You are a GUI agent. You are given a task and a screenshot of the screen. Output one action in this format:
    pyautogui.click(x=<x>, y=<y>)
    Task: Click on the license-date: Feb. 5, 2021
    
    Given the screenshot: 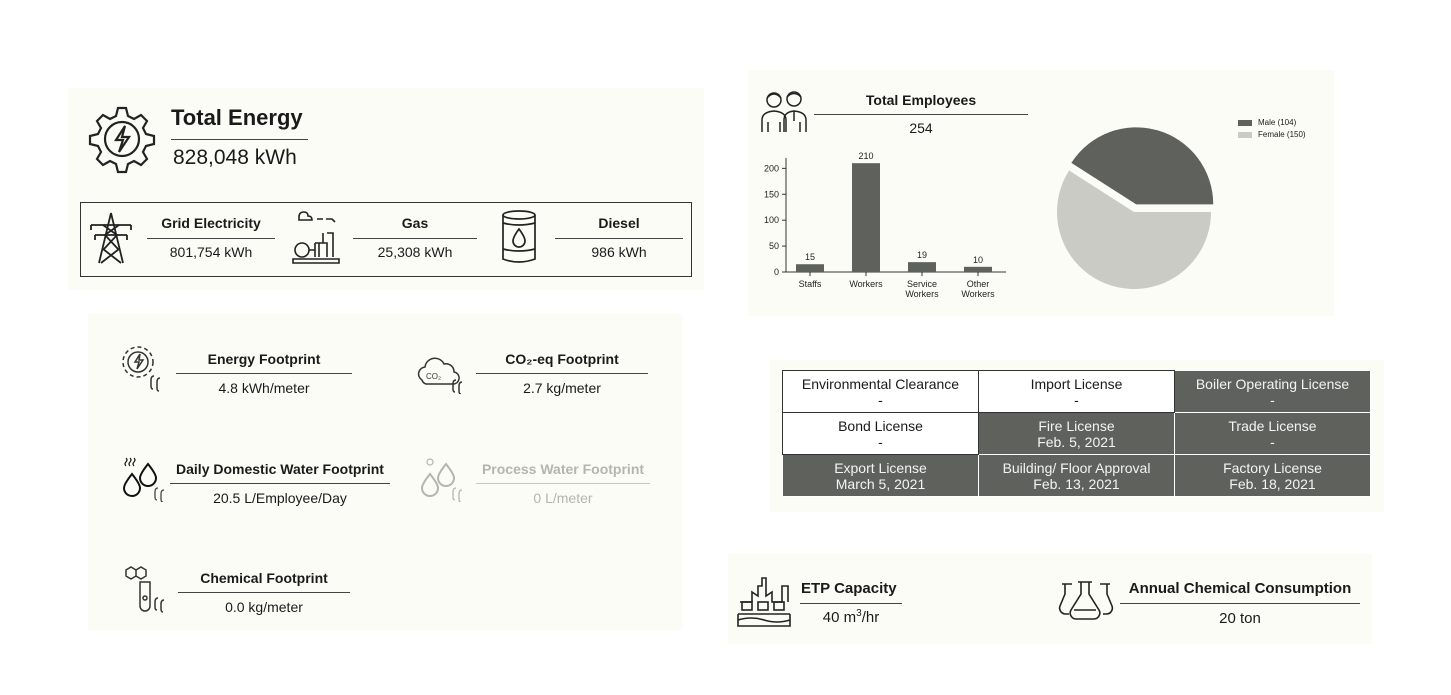 What is the action you would take?
    pyautogui.click(x=1076, y=441)
    